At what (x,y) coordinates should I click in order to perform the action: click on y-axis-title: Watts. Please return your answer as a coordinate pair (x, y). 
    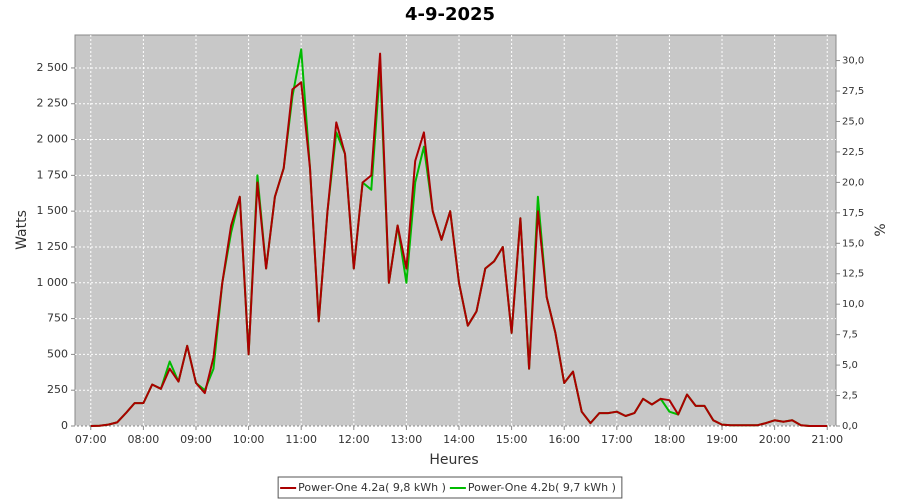
    Looking at the image, I should click on (22, 230).